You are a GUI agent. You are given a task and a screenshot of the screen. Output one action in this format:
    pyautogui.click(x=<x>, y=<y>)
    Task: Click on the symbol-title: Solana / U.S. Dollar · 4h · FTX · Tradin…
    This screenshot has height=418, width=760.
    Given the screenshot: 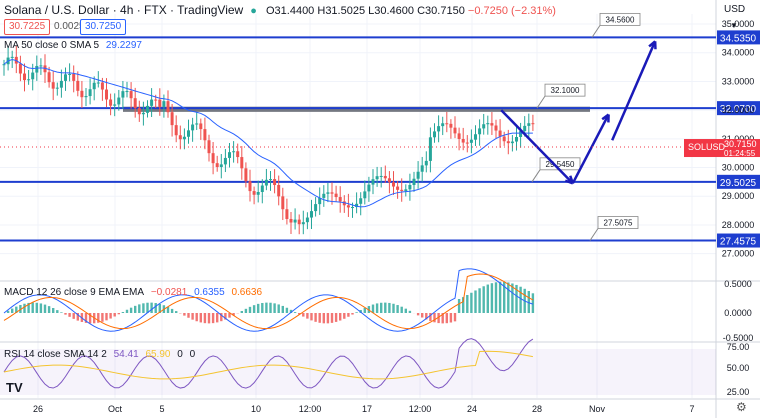 What is the action you would take?
    pyautogui.click(x=124, y=10)
    